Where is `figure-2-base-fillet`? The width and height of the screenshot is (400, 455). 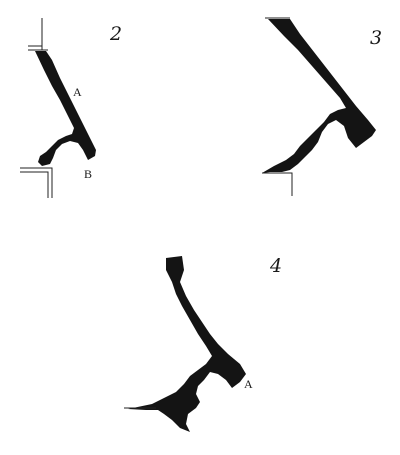
figure-2-base-fillet is located at coordinates (36, 182).